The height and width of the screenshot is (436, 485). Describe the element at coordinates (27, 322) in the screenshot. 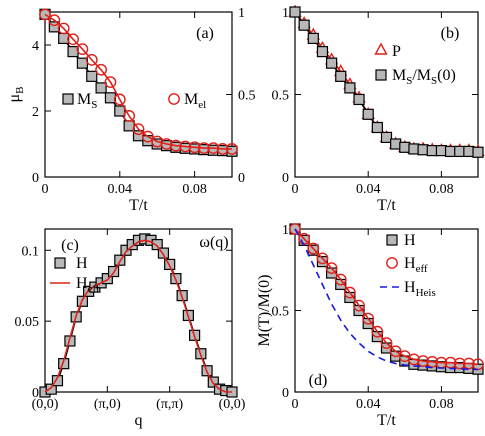

I see `y-tick-label: 0.05` at that location.